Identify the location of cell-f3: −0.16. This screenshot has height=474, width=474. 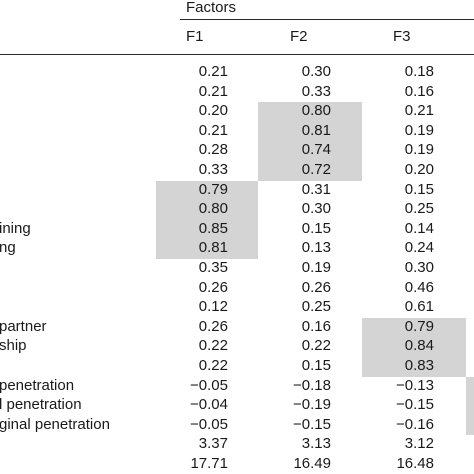
(415, 424).